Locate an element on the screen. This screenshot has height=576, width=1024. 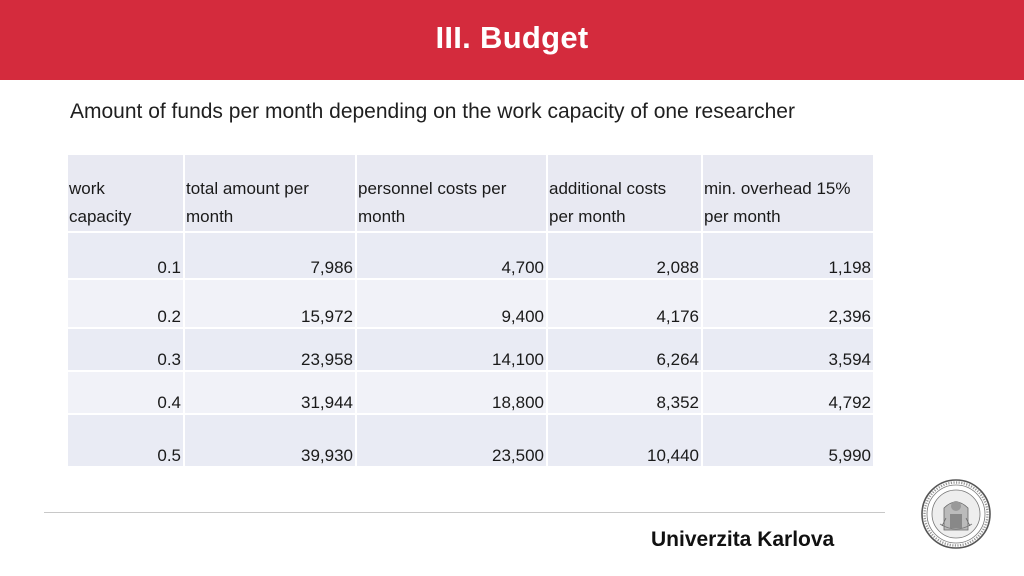
header-personnel-costs: personnel costs per month is located at coordinates (452, 193).